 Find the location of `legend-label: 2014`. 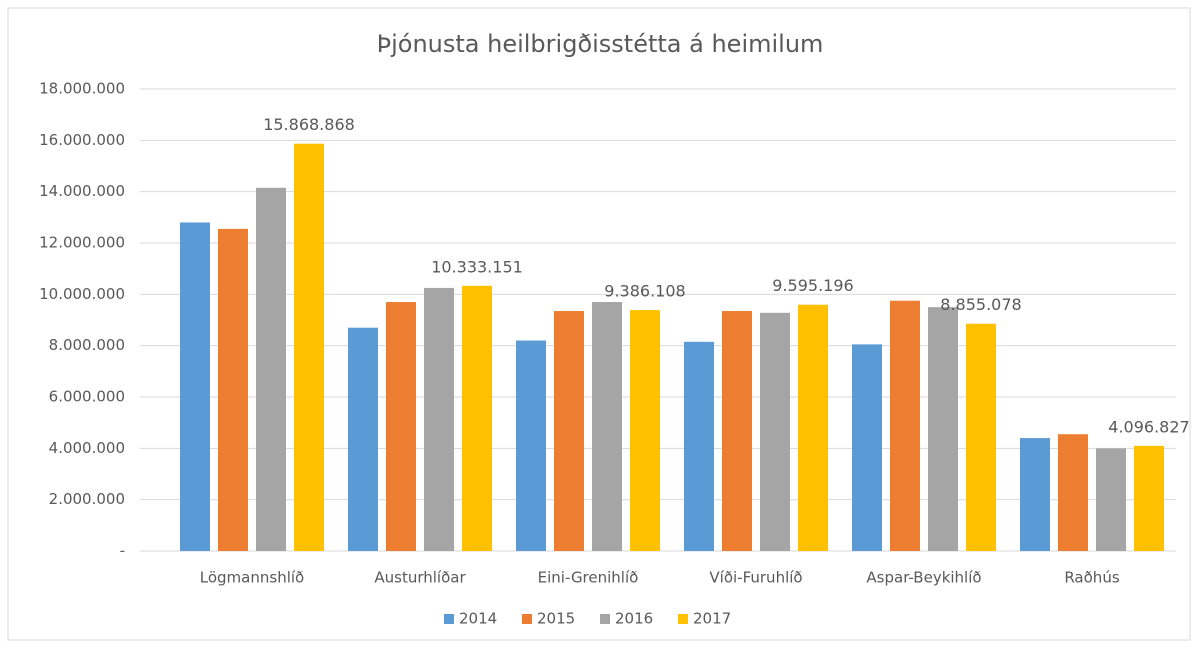

legend-label: 2014 is located at coordinates (478, 619).